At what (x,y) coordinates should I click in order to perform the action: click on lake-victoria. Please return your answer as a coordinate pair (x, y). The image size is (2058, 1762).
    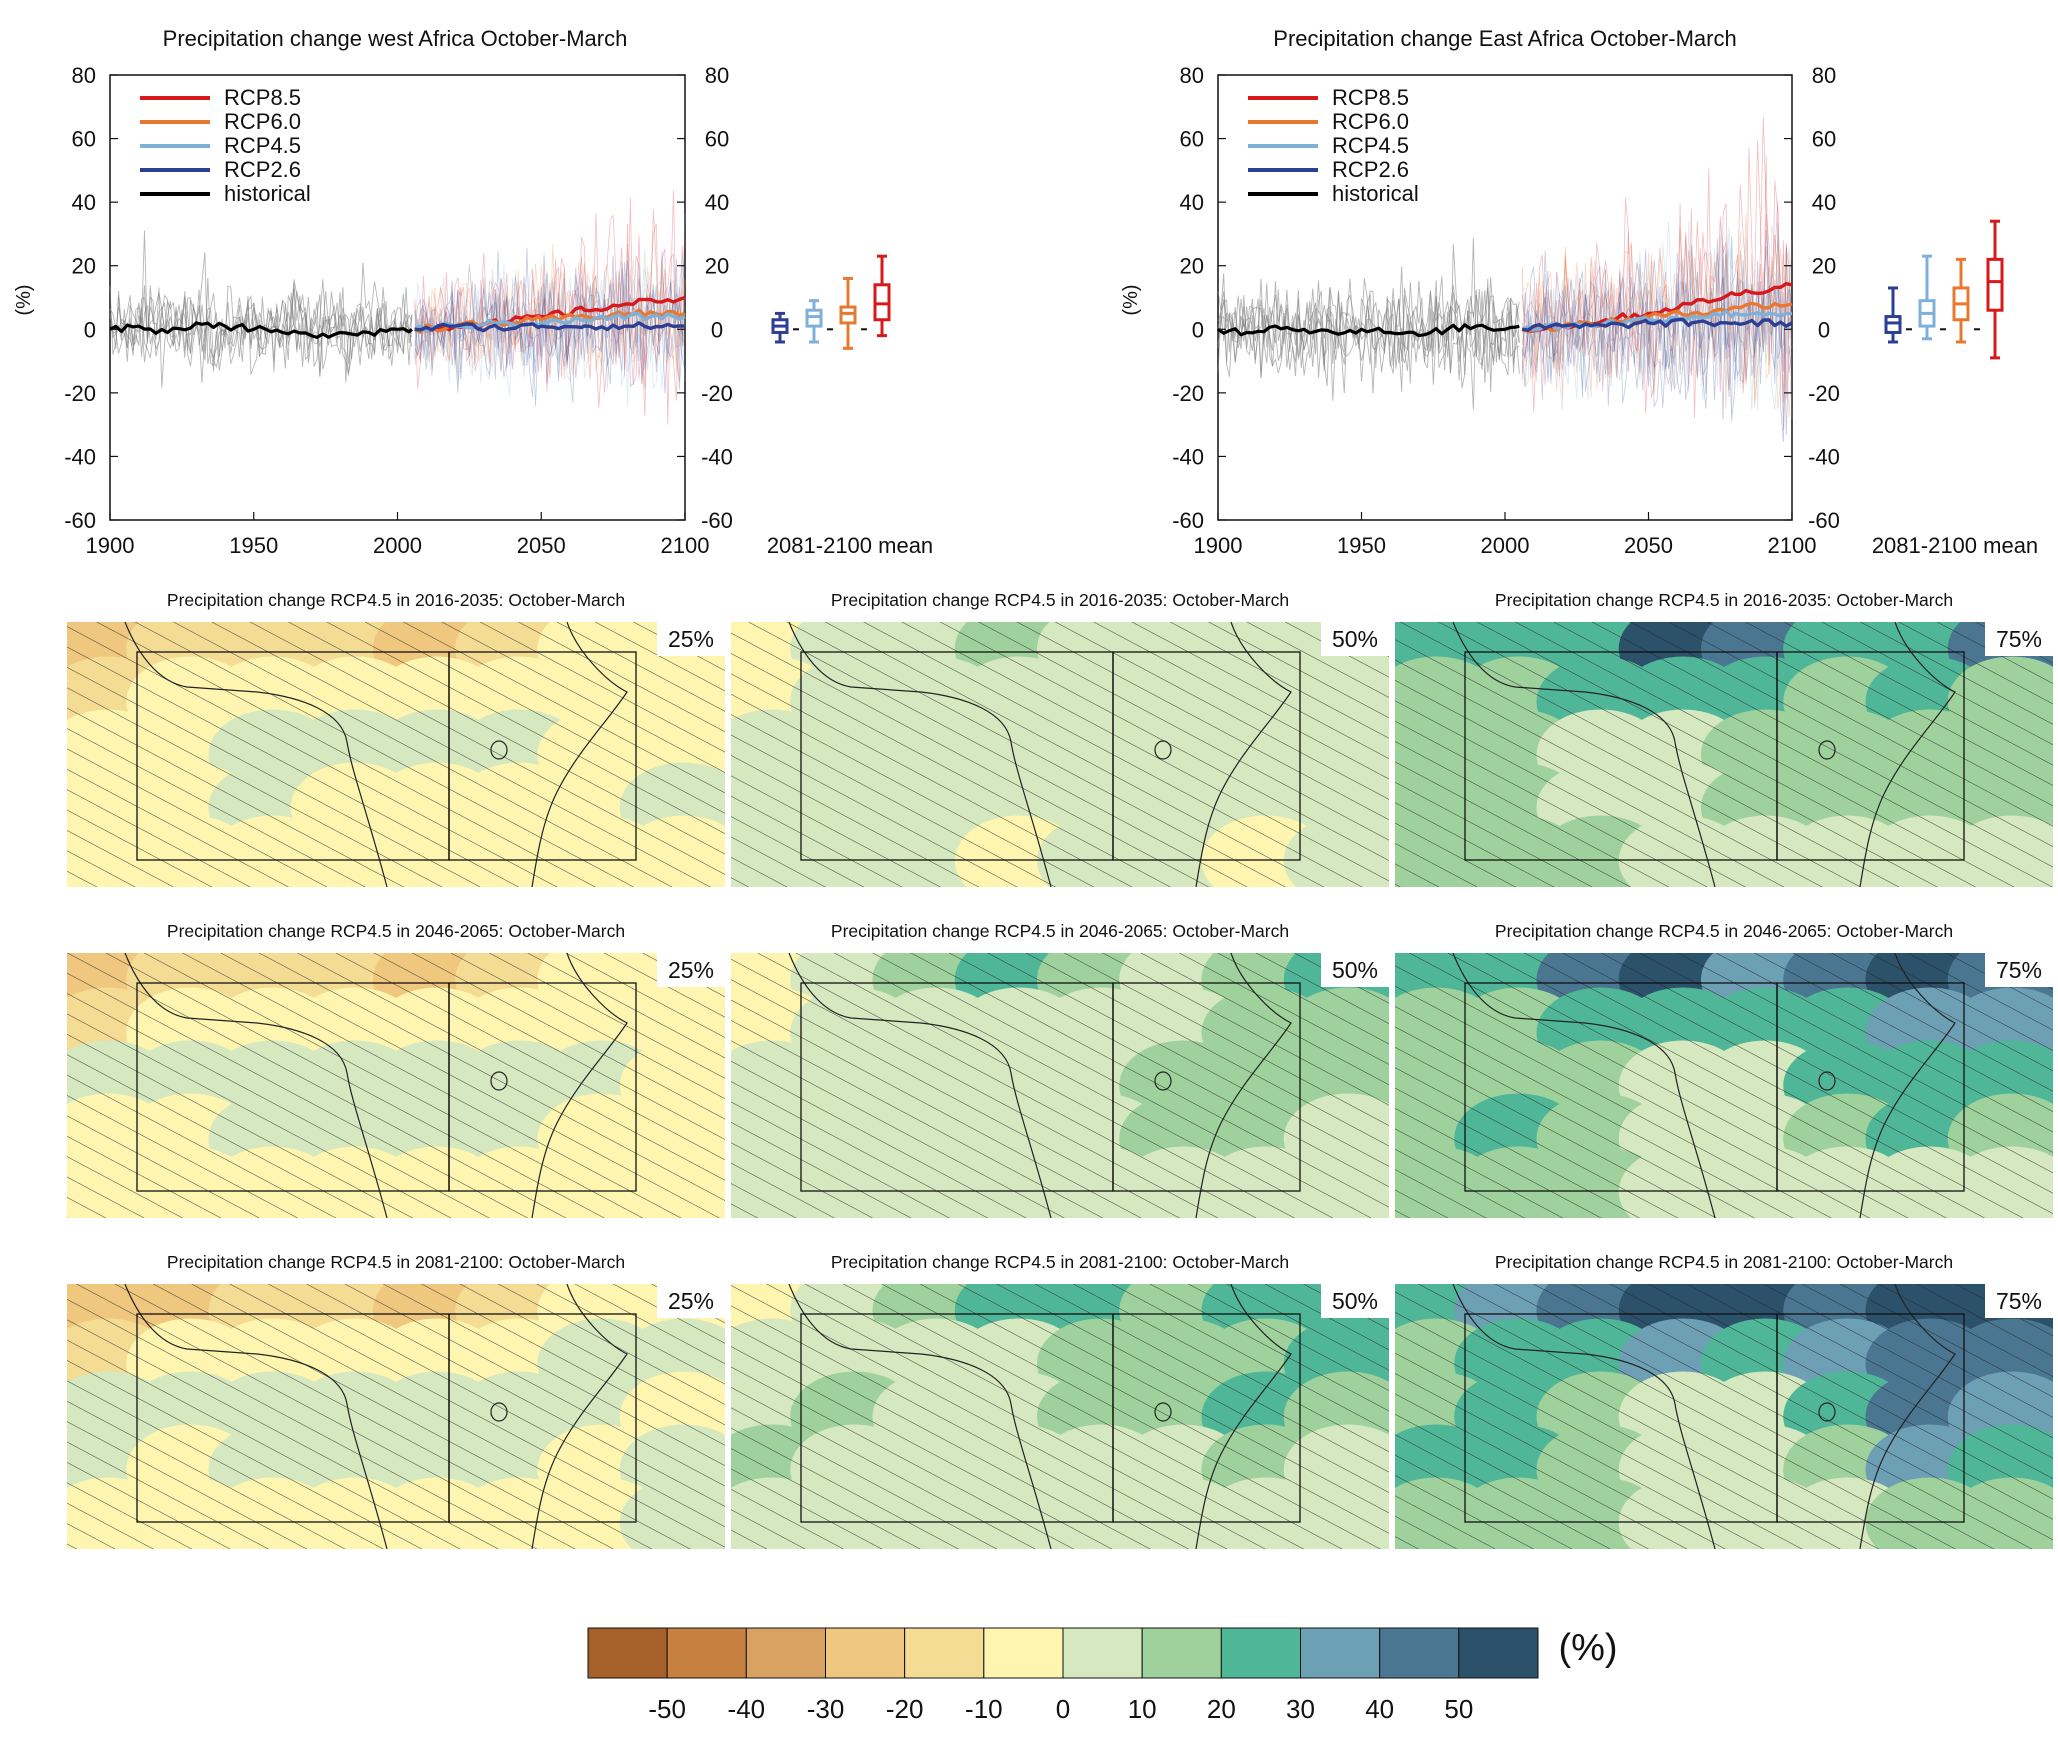
    Looking at the image, I should click on (1827, 750).